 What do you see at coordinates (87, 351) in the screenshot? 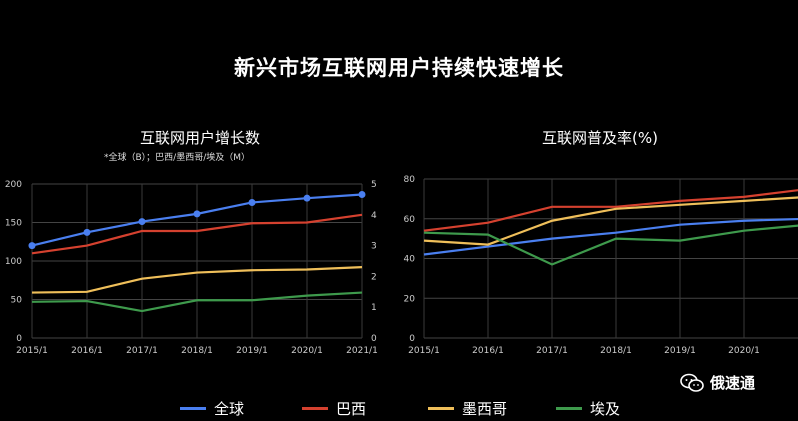
I see `left-x-tick-label: 2016/1` at bounding box center [87, 351].